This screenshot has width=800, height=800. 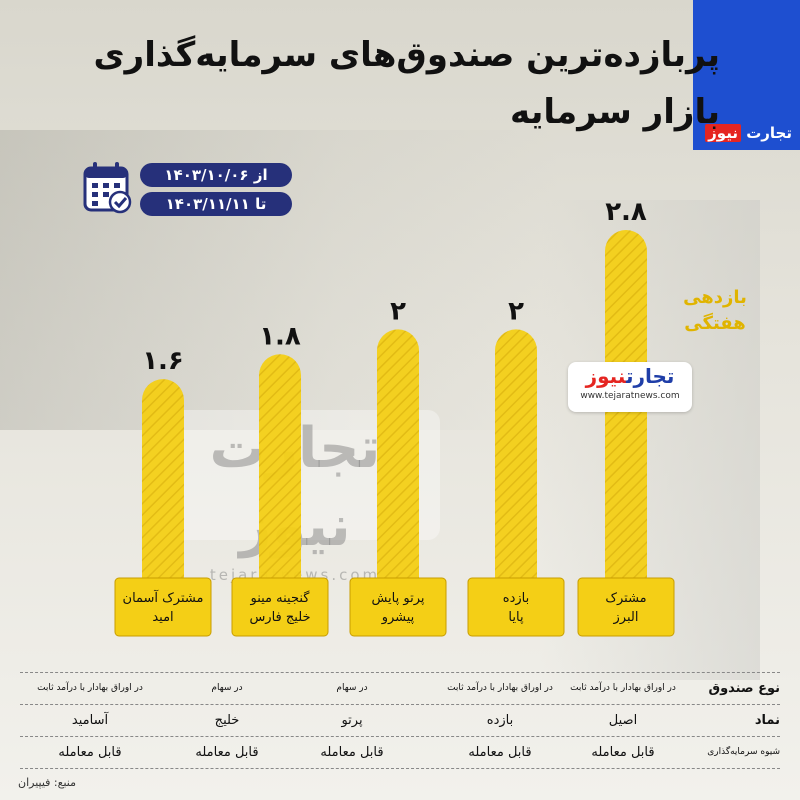 I want to click on brand-badge: تجارت نیوز, so click(x=746, y=75).